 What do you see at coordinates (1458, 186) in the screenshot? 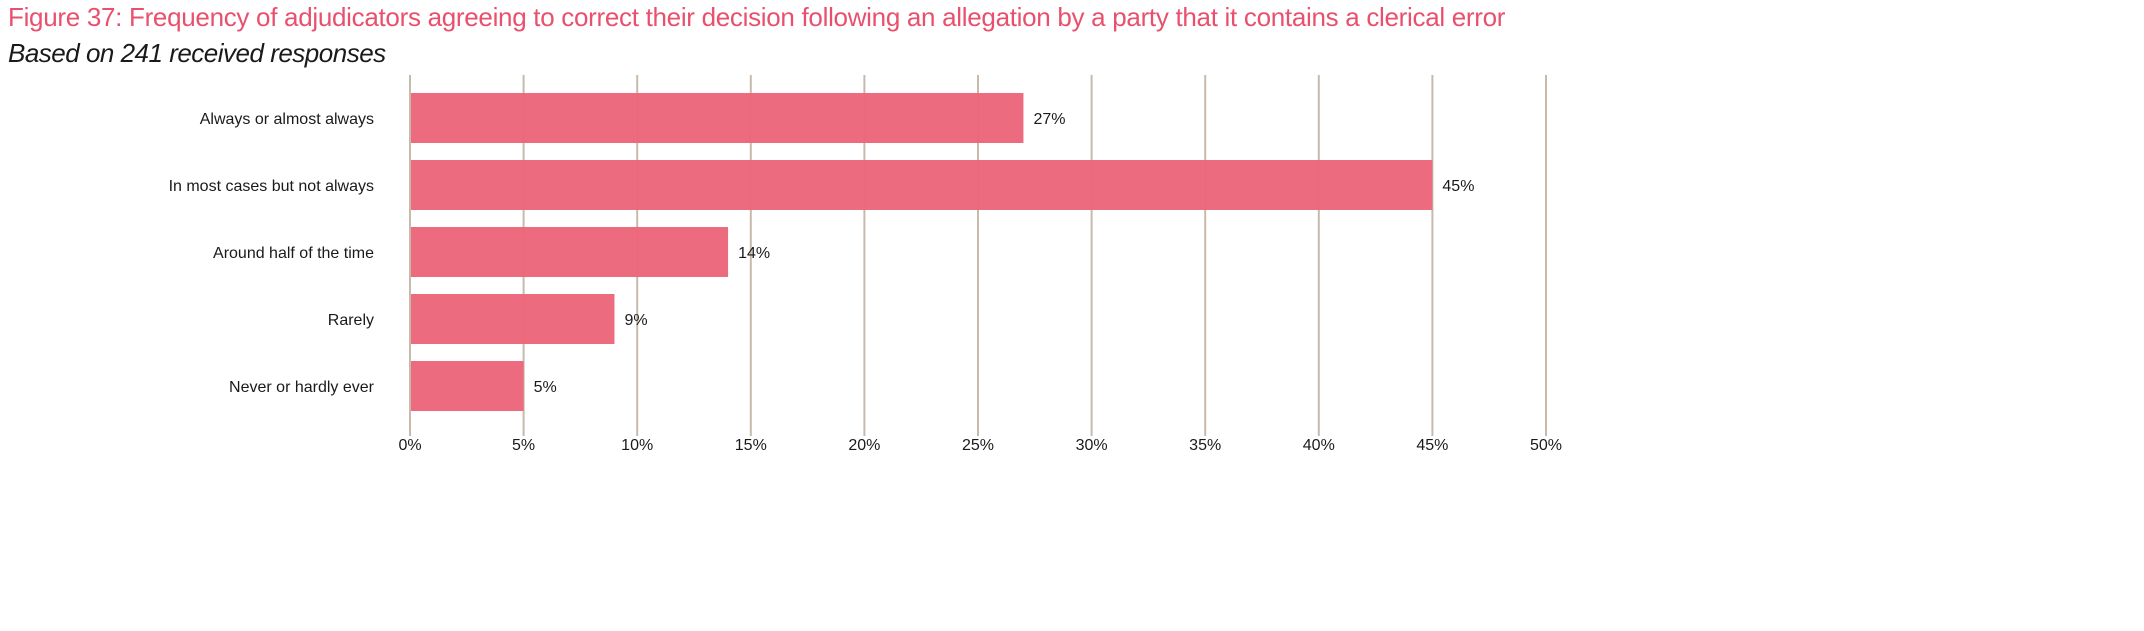
I see `data-label: 45%` at bounding box center [1458, 186].